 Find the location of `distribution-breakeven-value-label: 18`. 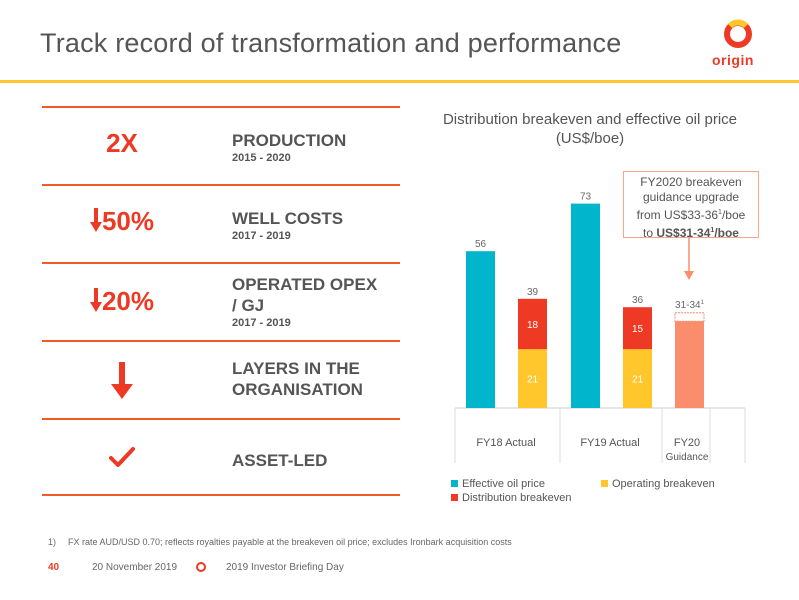

distribution-breakeven-value-label: 18 is located at coordinates (533, 325).